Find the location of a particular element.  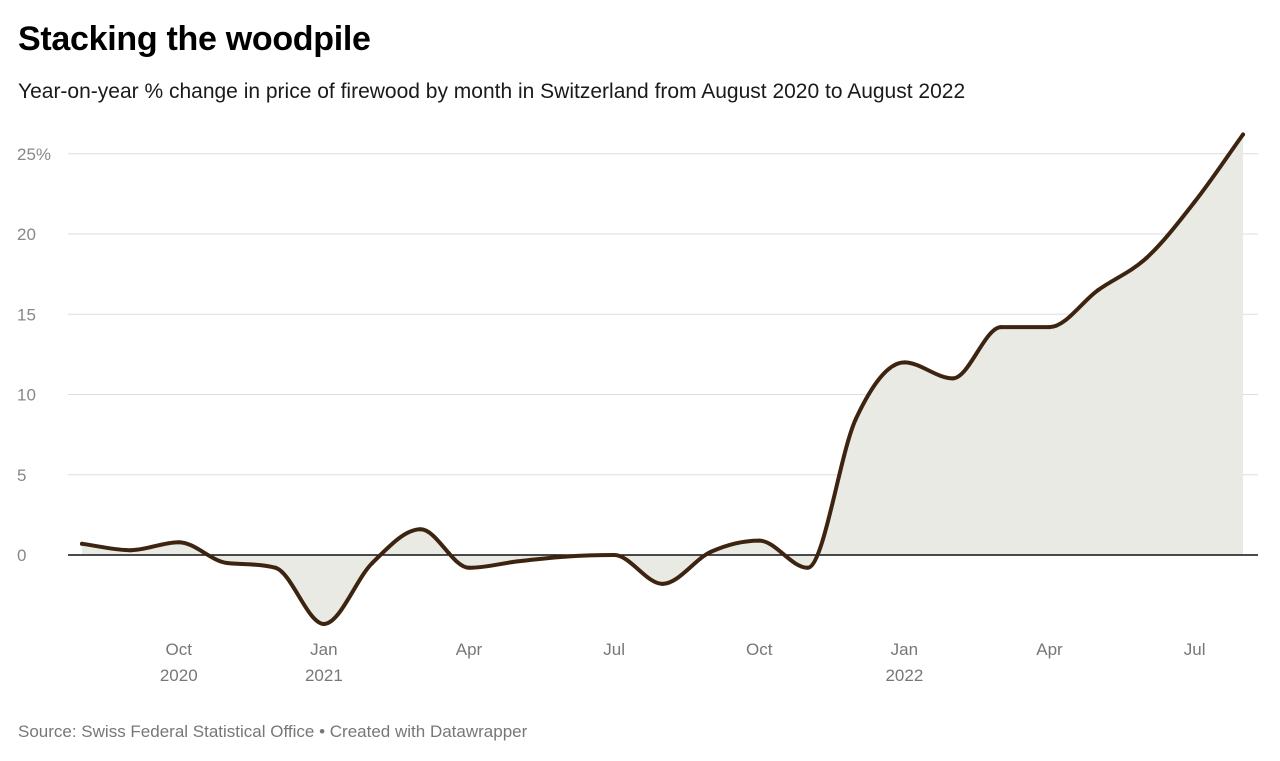

chart-title: Stacking the woodpile is located at coordinates (194, 39).